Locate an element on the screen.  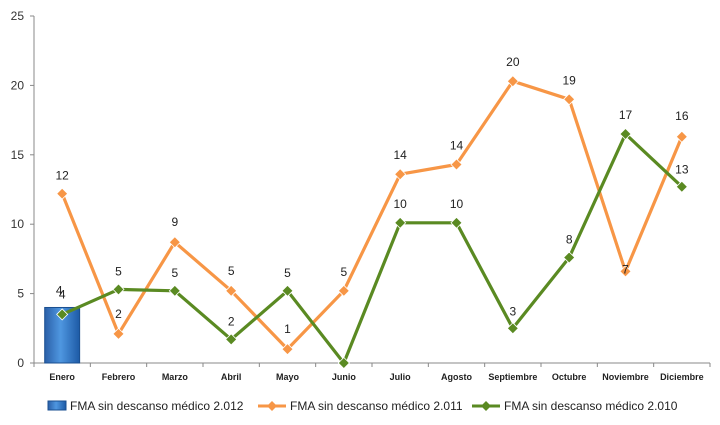
point-data-label: 7 is located at coordinates (625, 269).